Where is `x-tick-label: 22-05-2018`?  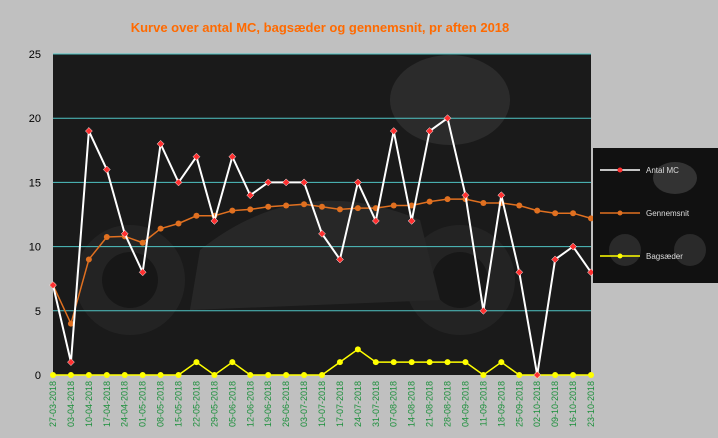 x-tick-label: 22-05-2018 is located at coordinates (196, 404).